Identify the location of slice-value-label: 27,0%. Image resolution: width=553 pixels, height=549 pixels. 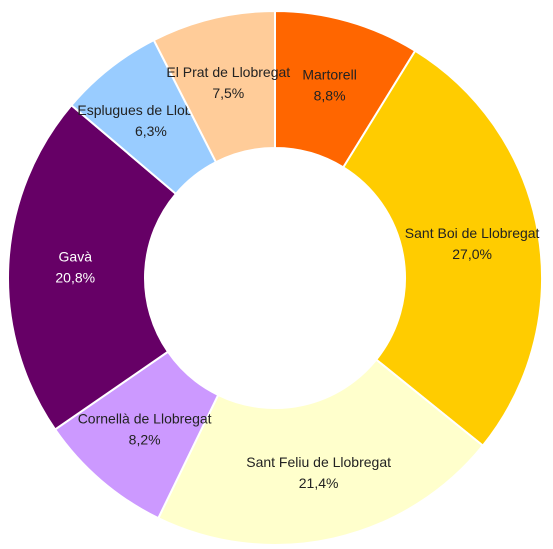
(472, 254).